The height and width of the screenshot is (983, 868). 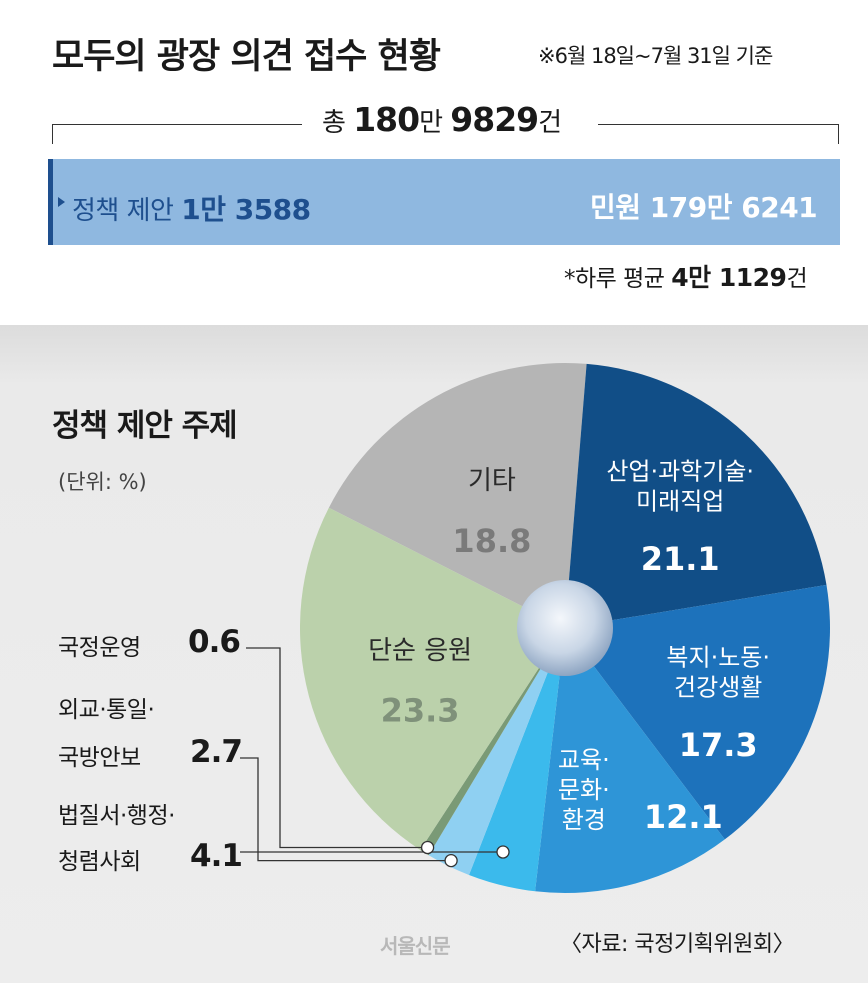 I want to click on slice-label: 복지·노동·, so click(x=718, y=658).